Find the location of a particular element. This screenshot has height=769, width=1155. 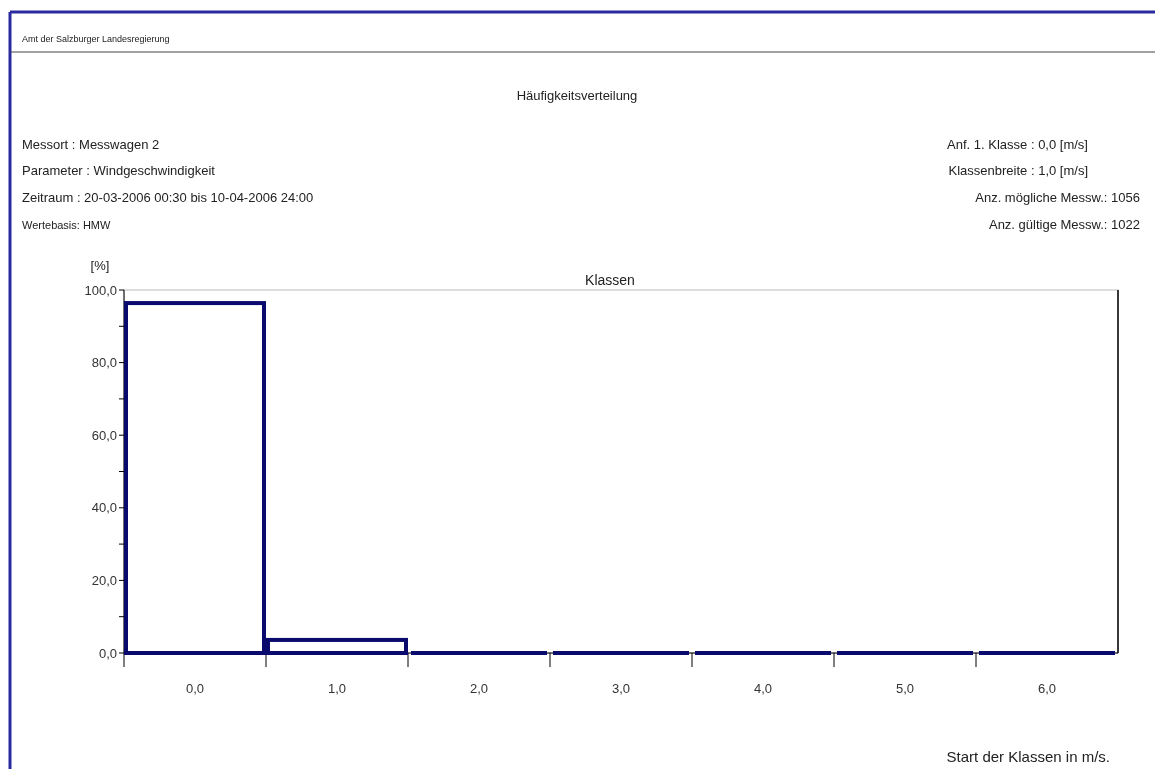

x-tick-label: 1,0 is located at coordinates (337, 688).